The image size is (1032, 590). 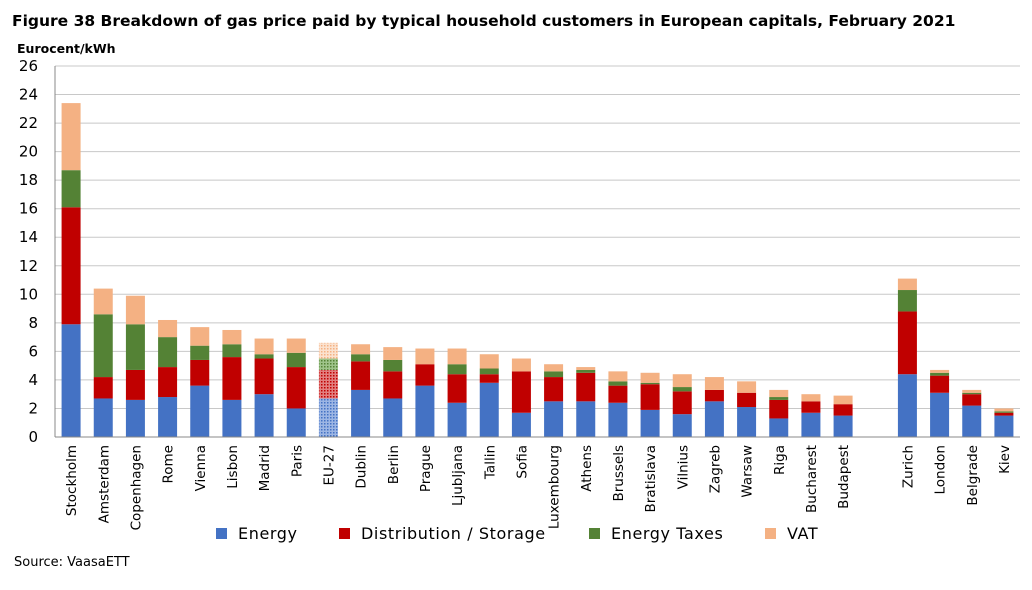 What do you see at coordinates (587, 468) in the screenshot?
I see `x-tick-label: Athens` at bounding box center [587, 468].